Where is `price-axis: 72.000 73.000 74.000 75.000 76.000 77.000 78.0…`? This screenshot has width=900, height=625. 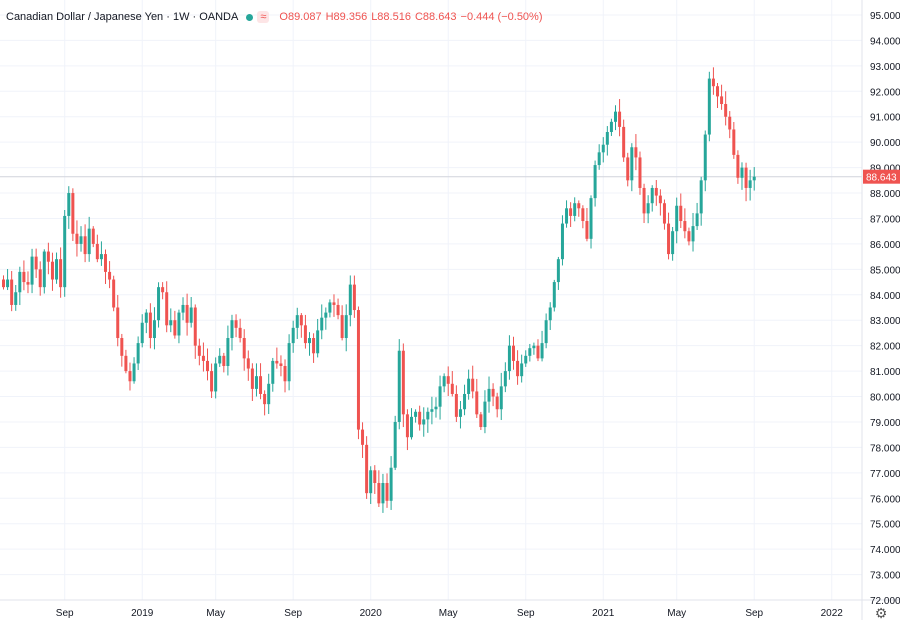 price-axis: 72.000 73.000 74.000 75.000 76.000 77.000 78.0… is located at coordinates (885, 309).